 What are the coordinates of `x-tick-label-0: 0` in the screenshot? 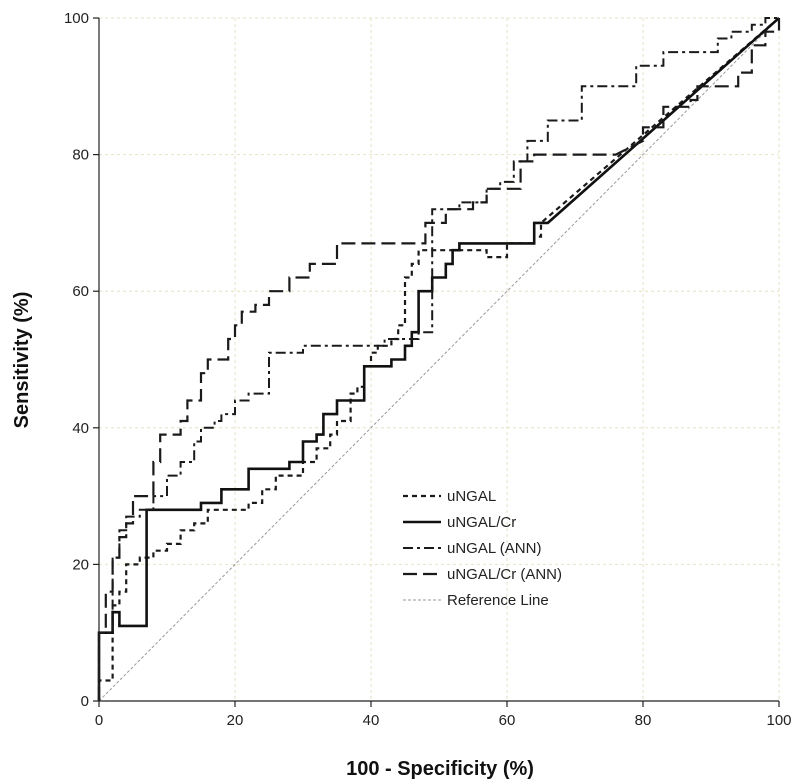 It's located at (99, 720).